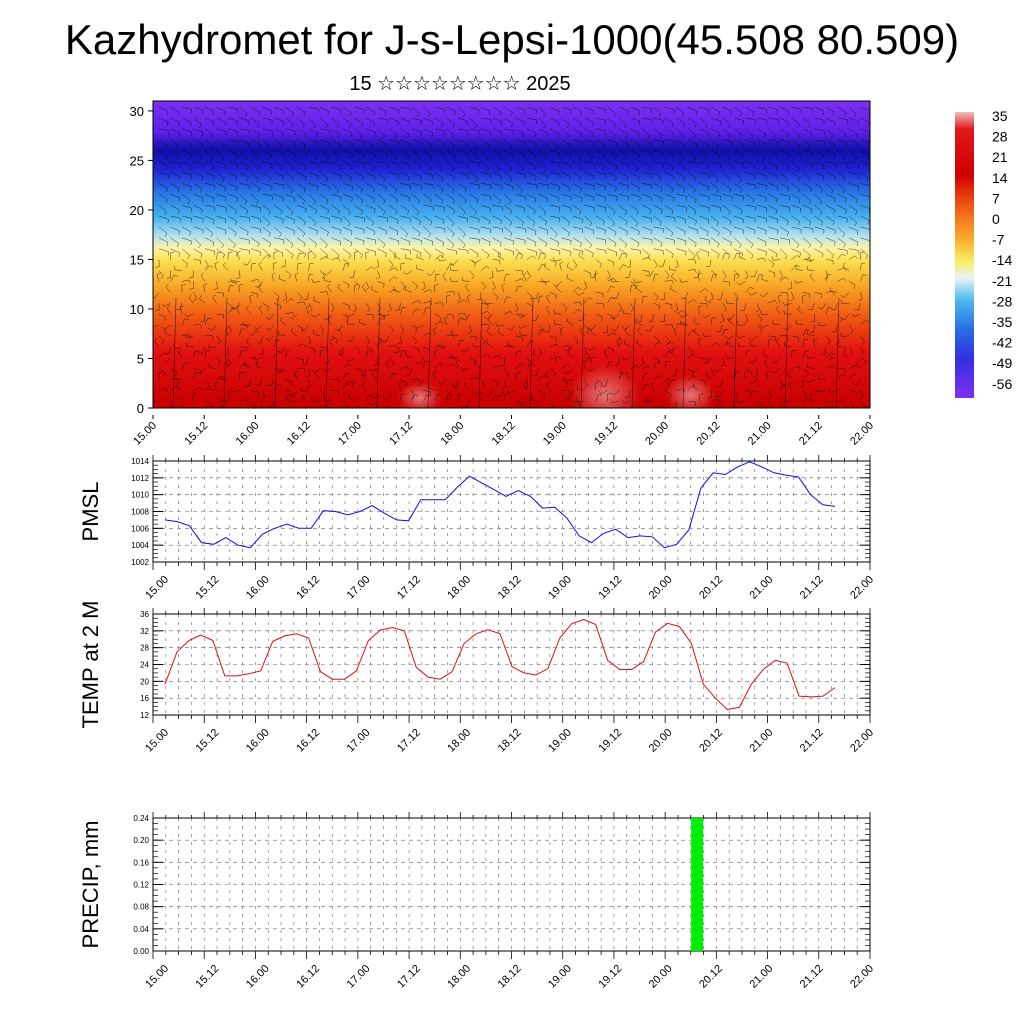 The height and width of the screenshot is (1024, 1024). I want to click on colorbar-label: -42, so click(1002, 343).